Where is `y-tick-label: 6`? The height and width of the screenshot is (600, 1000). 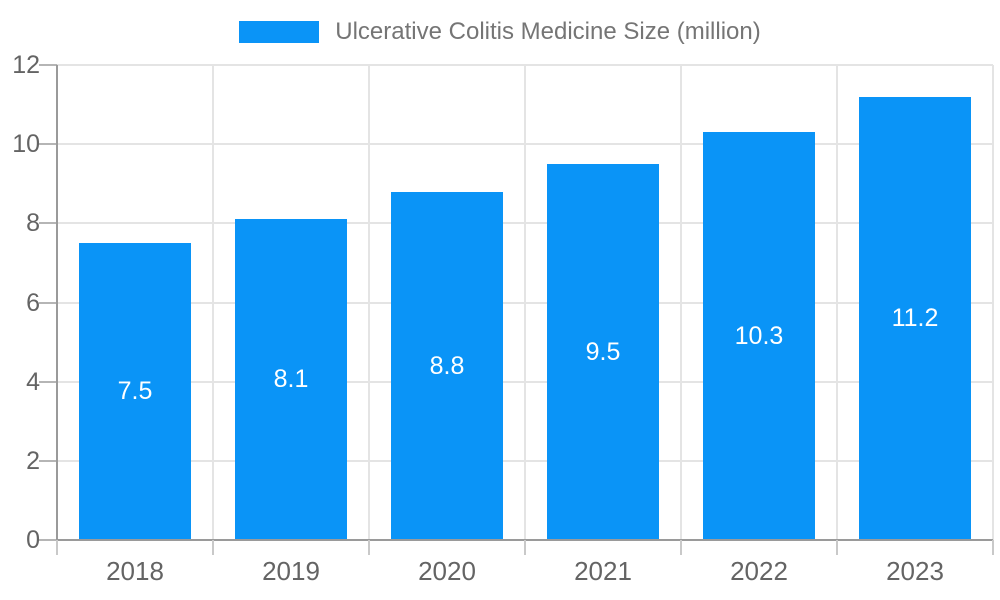
y-tick-label: 6 is located at coordinates (33, 303).